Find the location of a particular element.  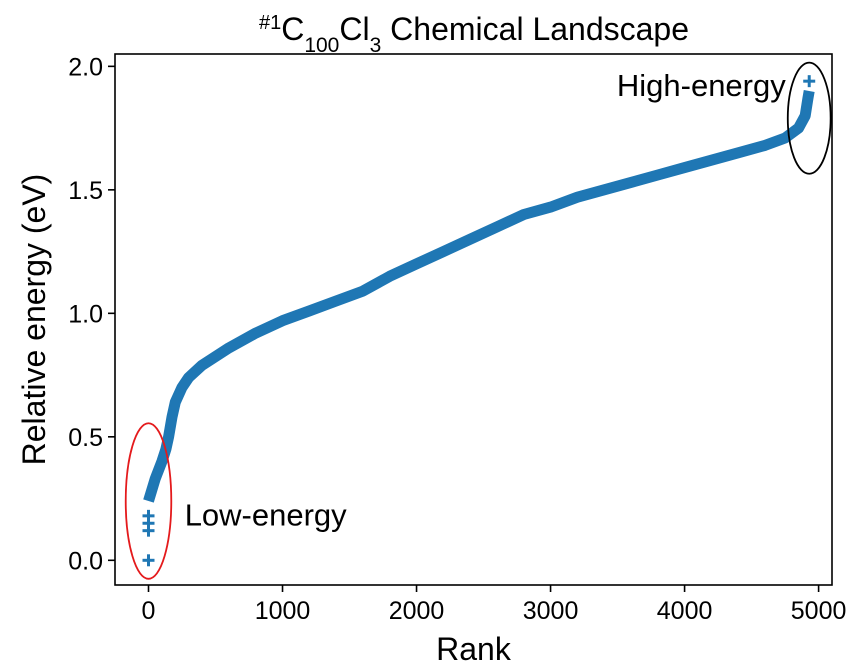

y-tick-label: 1.0 is located at coordinates (85, 314).